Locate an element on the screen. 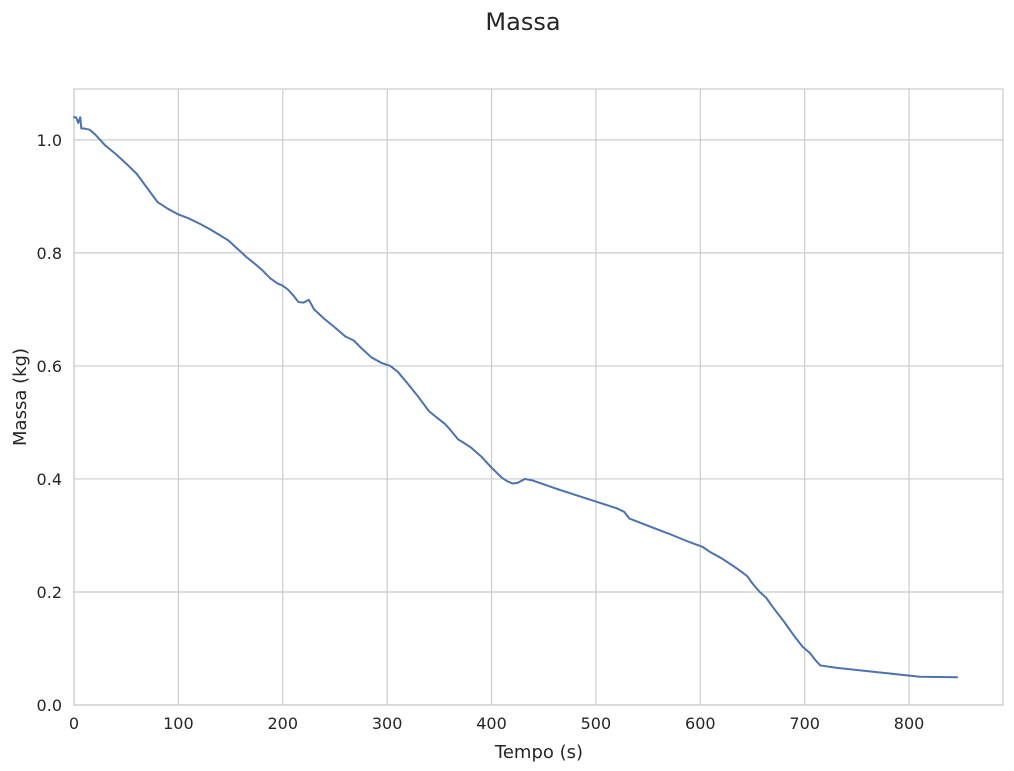 This screenshot has width=1014, height=771. x-tick-labels: 0 100 200 300 400 500 600 700 800 is located at coordinates (496, 723).